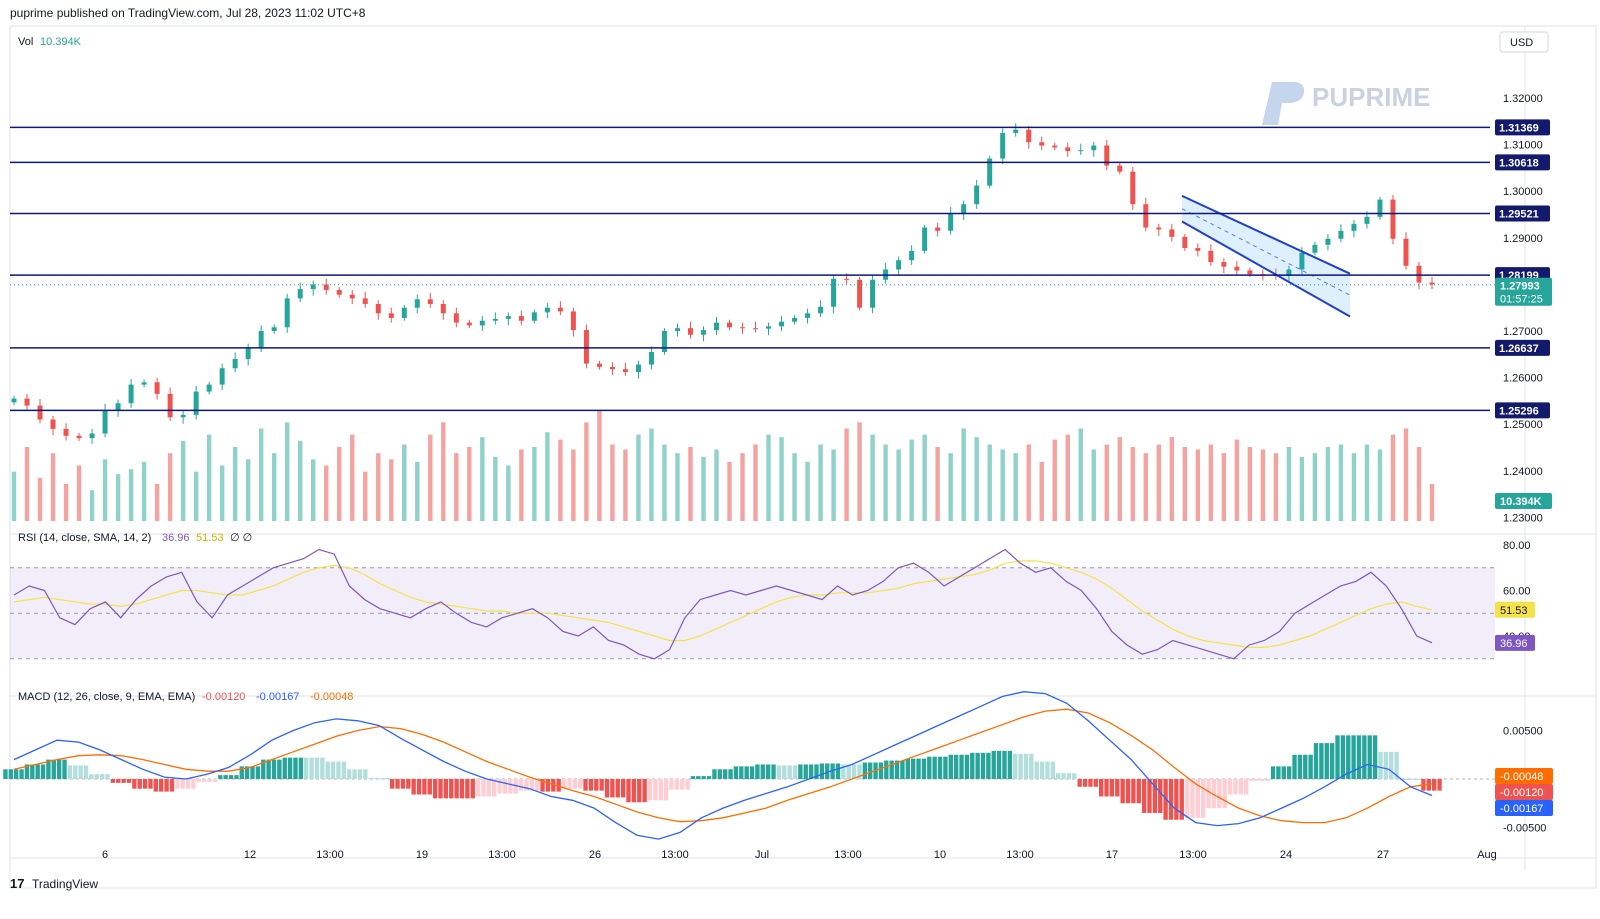  I want to click on rsi-extra: ∅ ∅, so click(241, 538).